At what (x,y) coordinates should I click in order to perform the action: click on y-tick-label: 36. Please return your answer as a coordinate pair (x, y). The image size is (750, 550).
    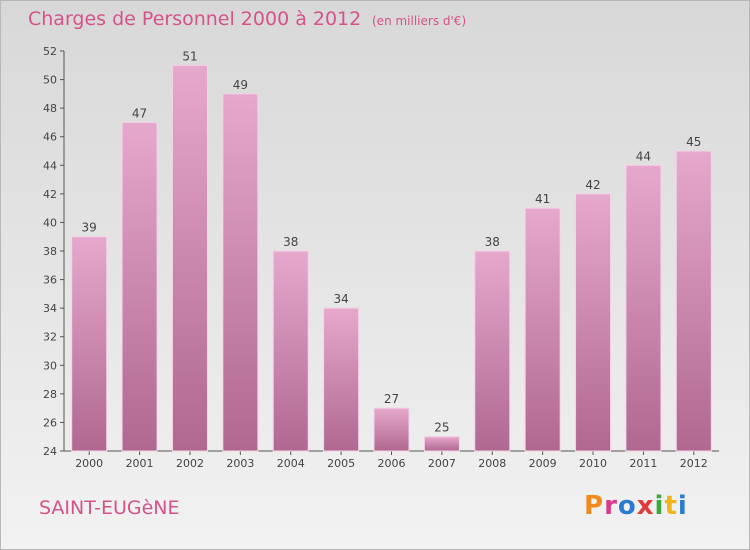
    Looking at the image, I should click on (50, 280).